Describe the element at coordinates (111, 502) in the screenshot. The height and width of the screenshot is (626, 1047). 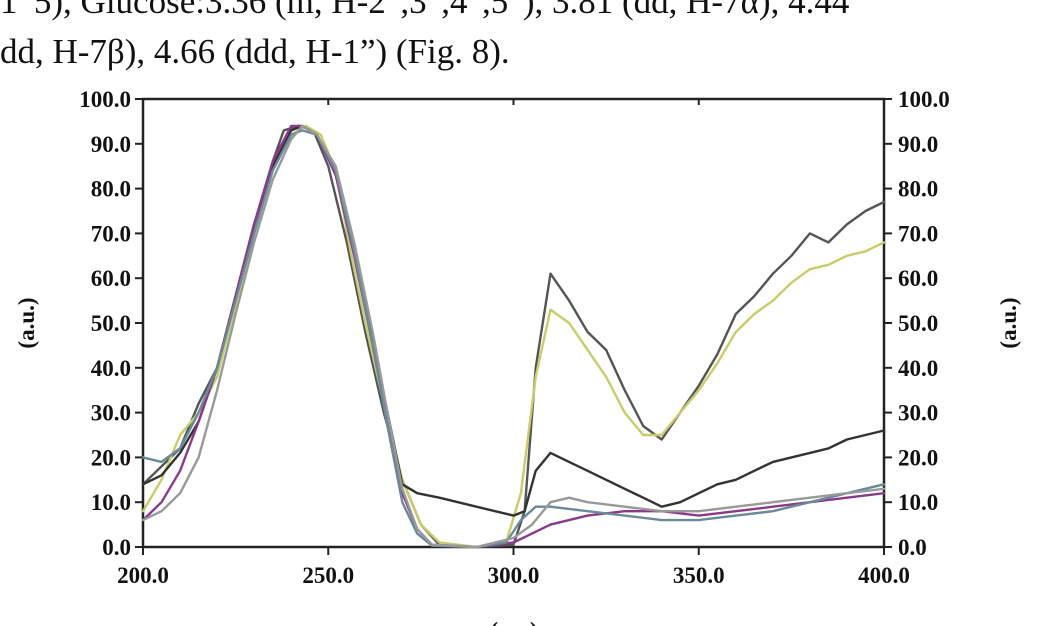
I see `y-tick-label-left: 10.0` at that location.